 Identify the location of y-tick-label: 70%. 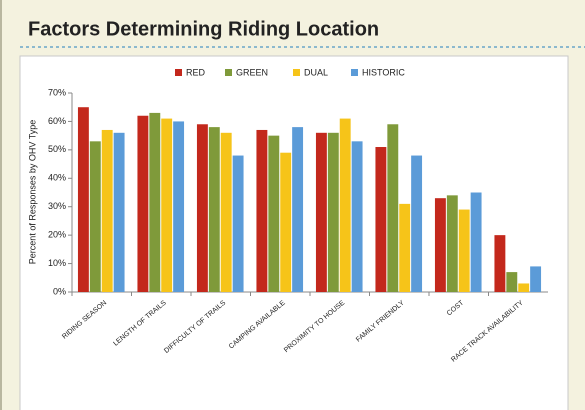
(57, 92).